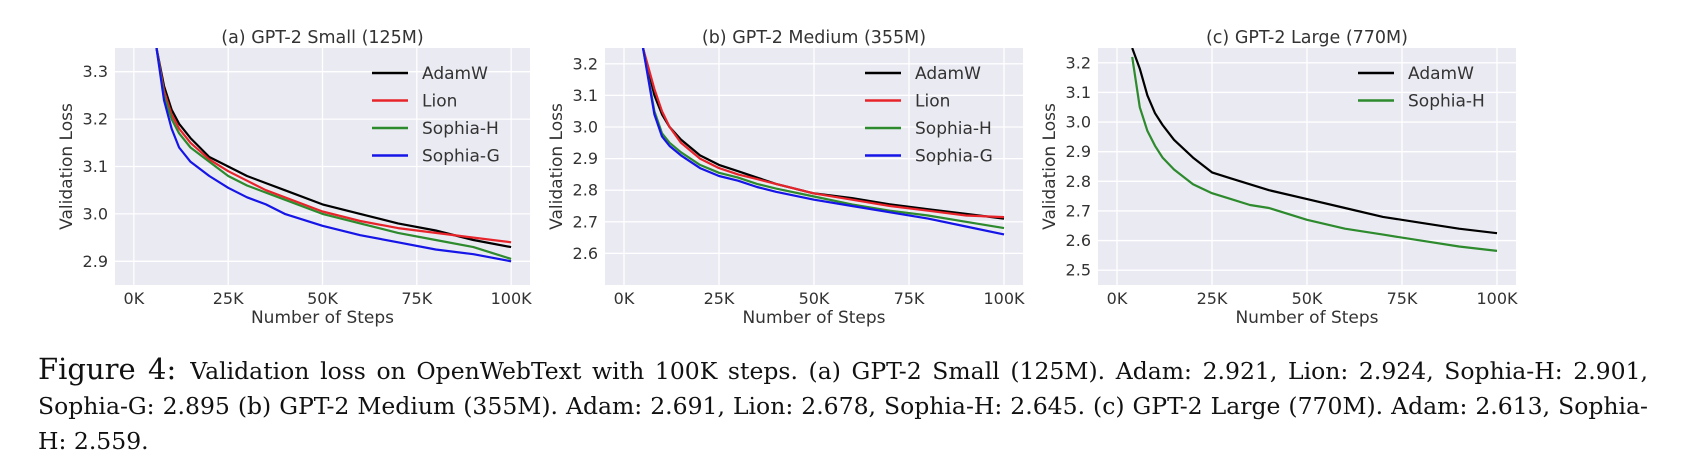 The height and width of the screenshot is (470, 1682). I want to click on legend: AdamW Sophia-H, so click(1421, 88).